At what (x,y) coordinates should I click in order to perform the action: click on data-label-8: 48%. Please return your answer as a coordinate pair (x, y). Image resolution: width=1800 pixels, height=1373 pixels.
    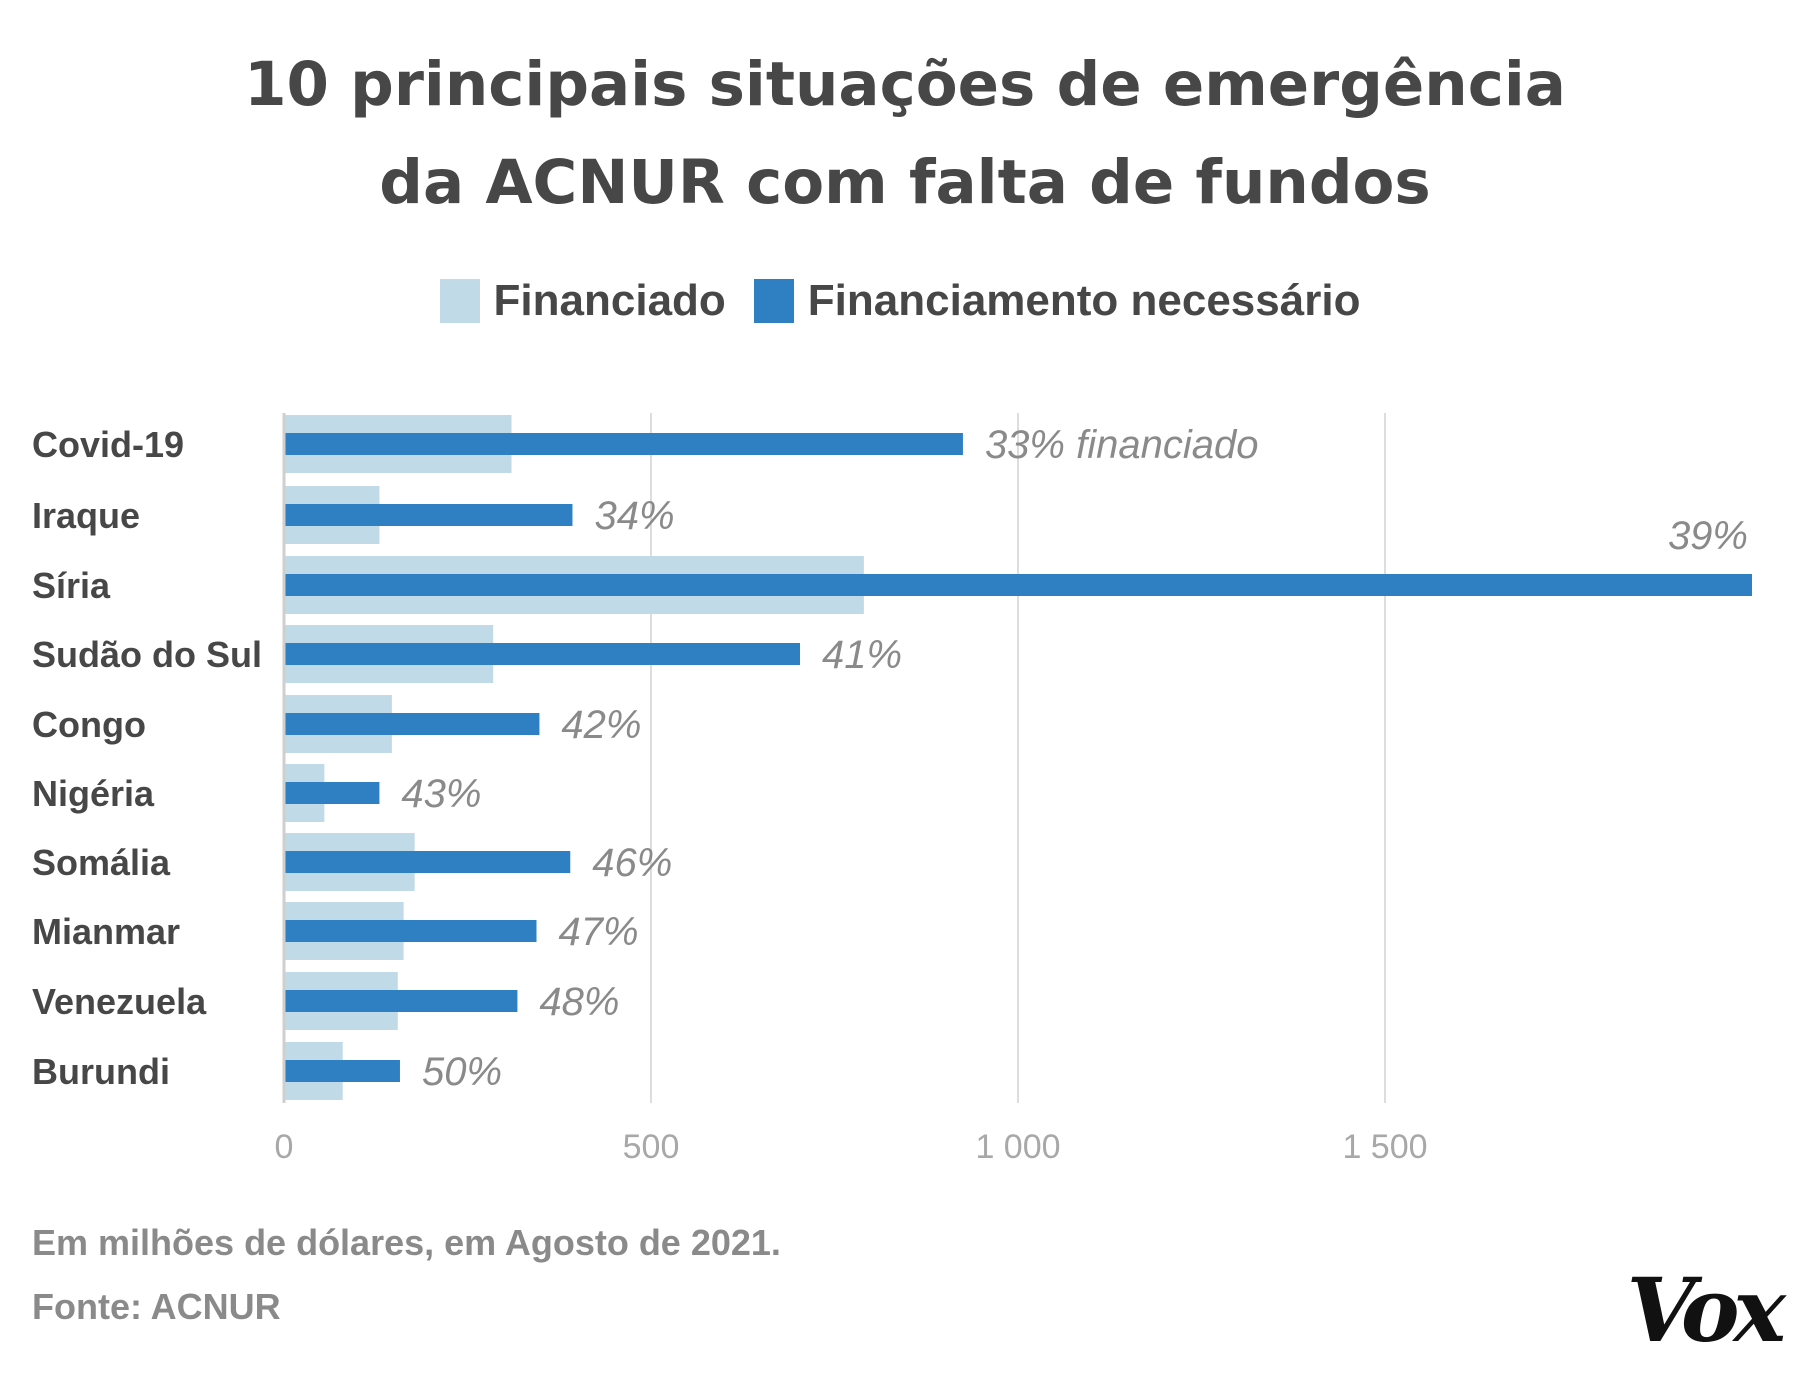
    Looking at the image, I should click on (579, 1002).